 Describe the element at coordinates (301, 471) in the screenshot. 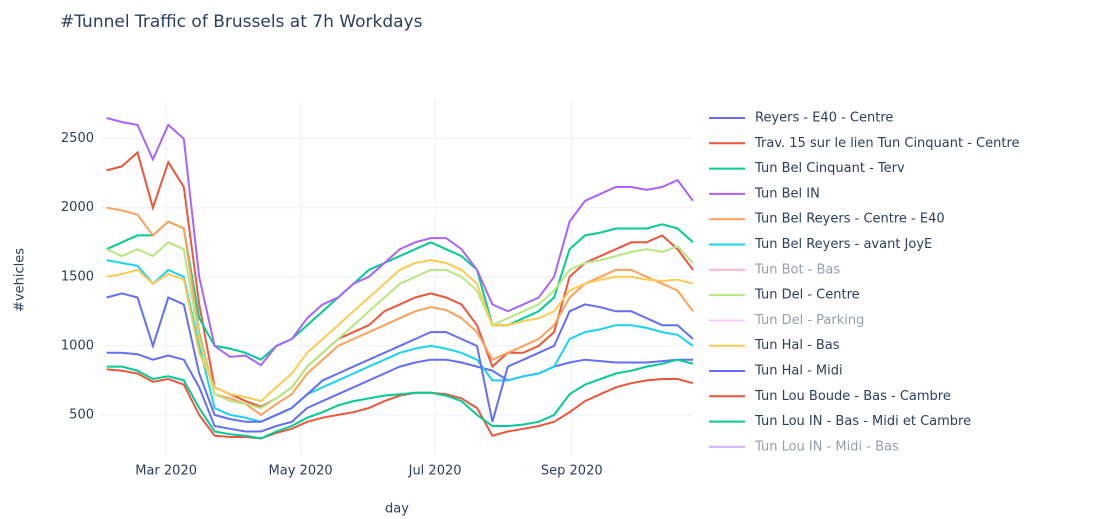

I see `x-tick-label: May 2020` at that location.